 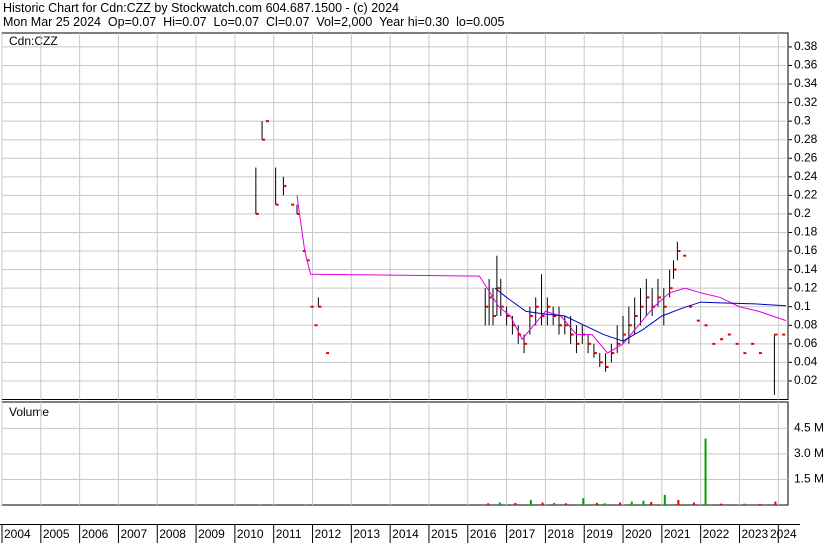 I want to click on x-tick-label: 2007, so click(x=133, y=534).